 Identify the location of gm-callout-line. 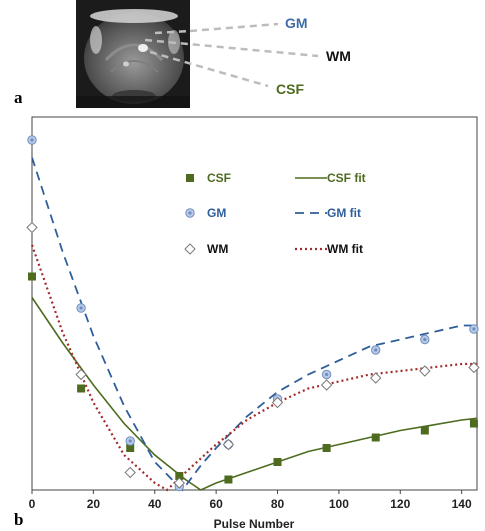
(172, 32).